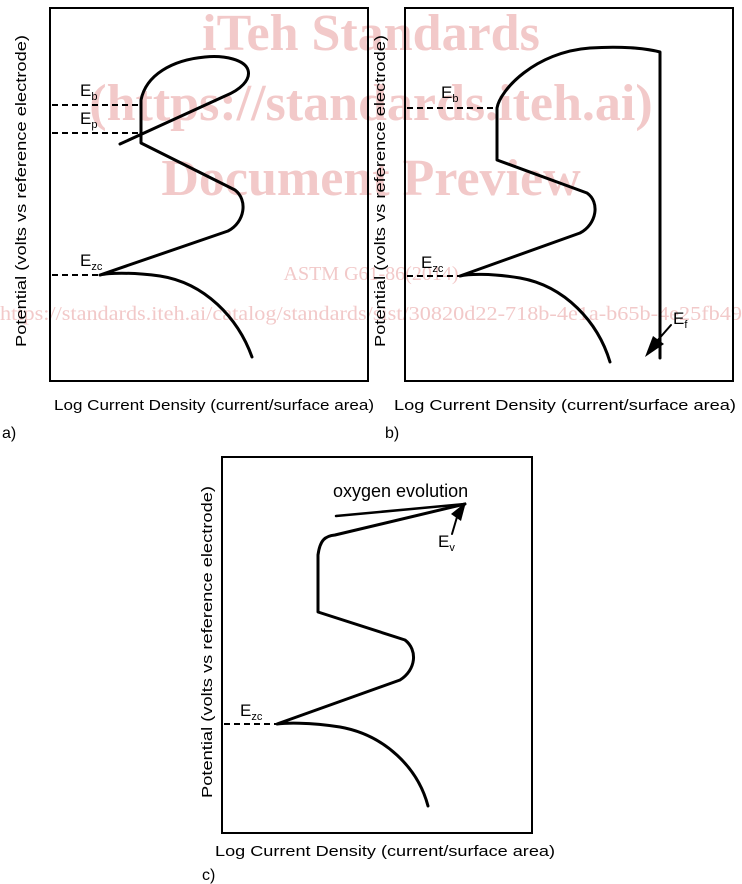 This screenshot has height=884, width=742. What do you see at coordinates (454, 525) in the screenshot?
I see `panel-c-ev-arrow-shaft` at bounding box center [454, 525].